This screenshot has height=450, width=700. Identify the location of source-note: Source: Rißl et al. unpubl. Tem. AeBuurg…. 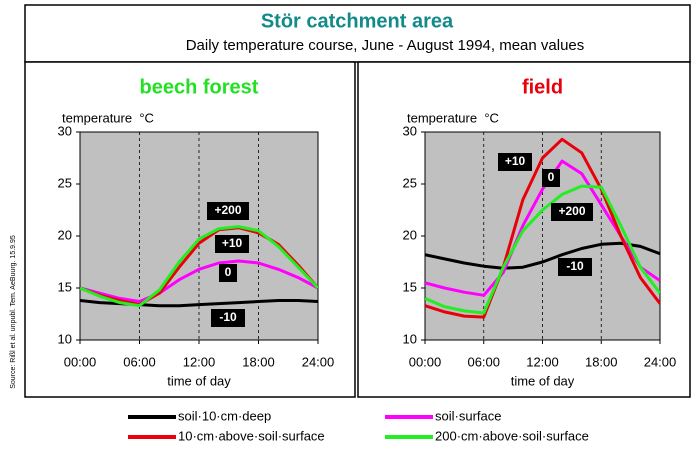
(13, 312).